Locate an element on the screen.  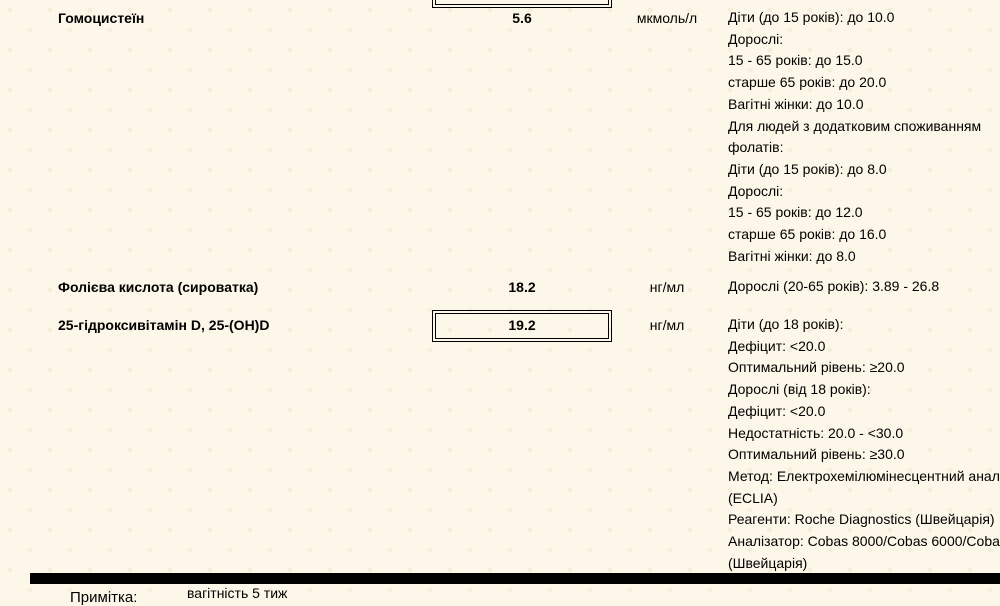
reference-line: Вагітні жінки: до 8.0 is located at coordinates (792, 255).